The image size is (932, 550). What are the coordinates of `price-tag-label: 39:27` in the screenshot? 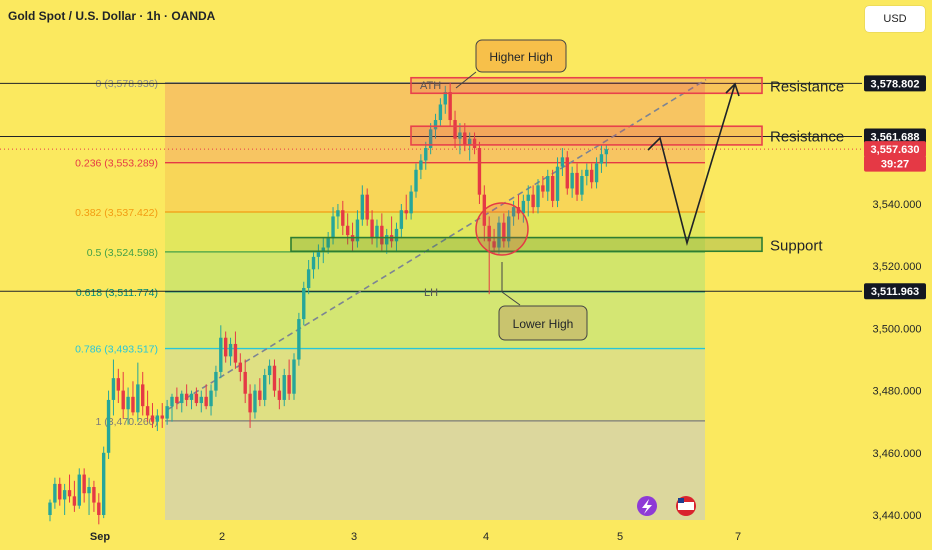 It's located at (895, 165).